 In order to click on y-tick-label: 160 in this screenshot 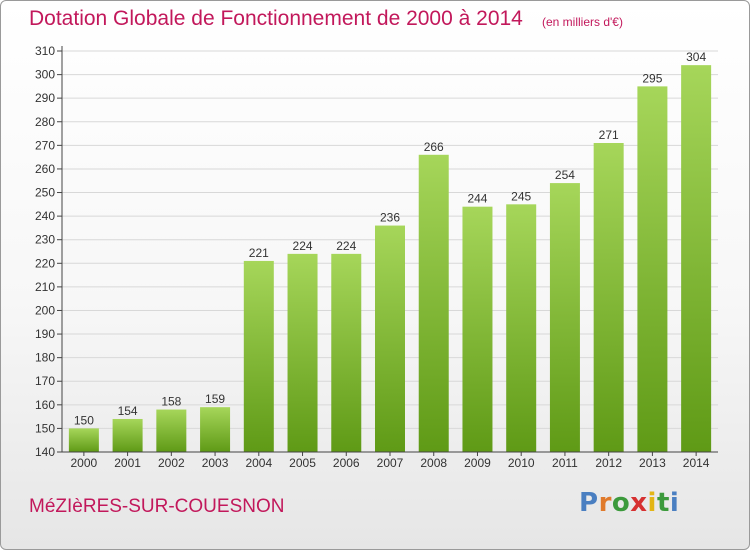, I will do `click(45, 405)`.